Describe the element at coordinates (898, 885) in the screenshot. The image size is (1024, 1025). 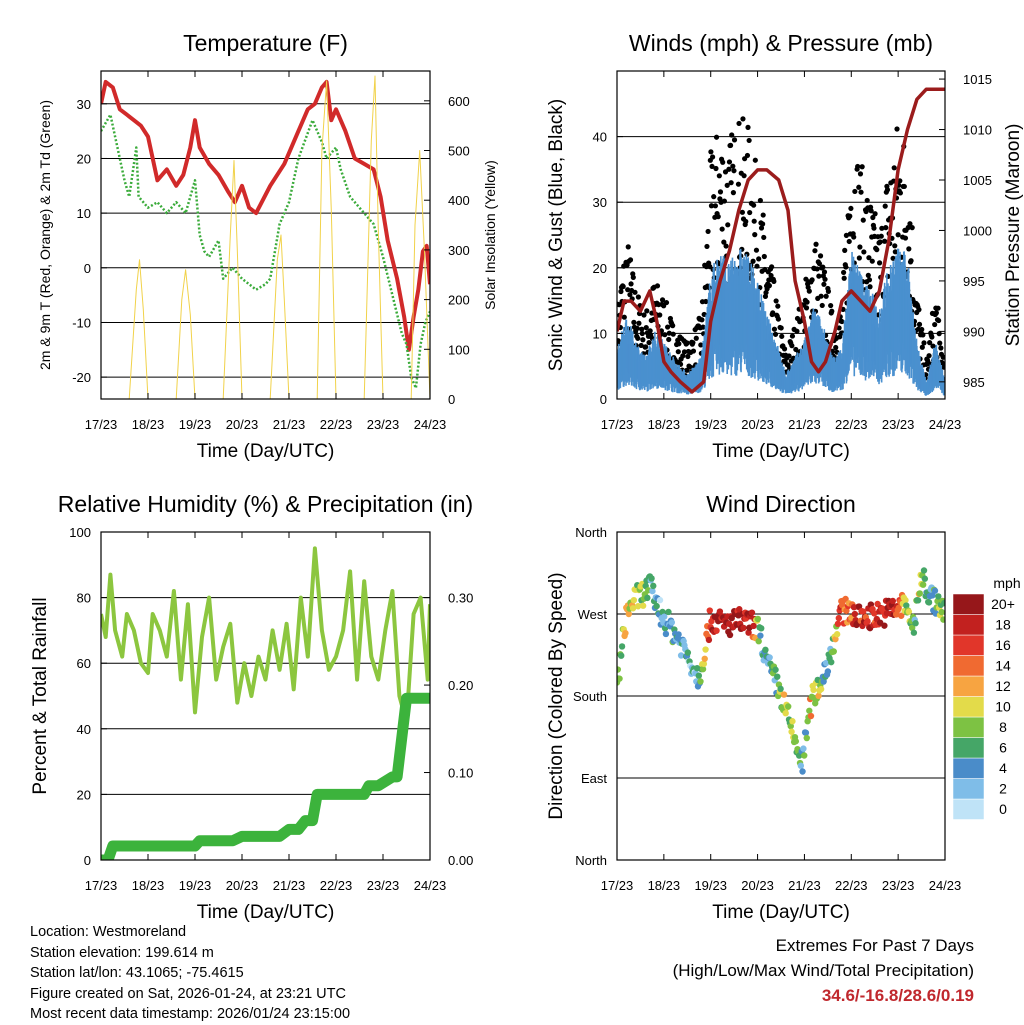
I see `x-tick-label: 23/23` at that location.